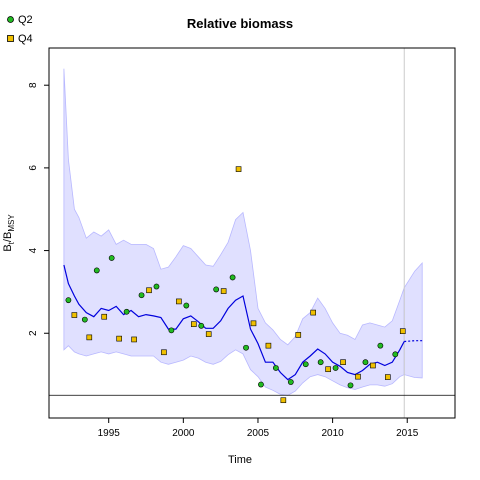  What do you see at coordinates (9, 233) in the screenshot?
I see `y-axis-label: Bt/BMSY` at bounding box center [9, 233].